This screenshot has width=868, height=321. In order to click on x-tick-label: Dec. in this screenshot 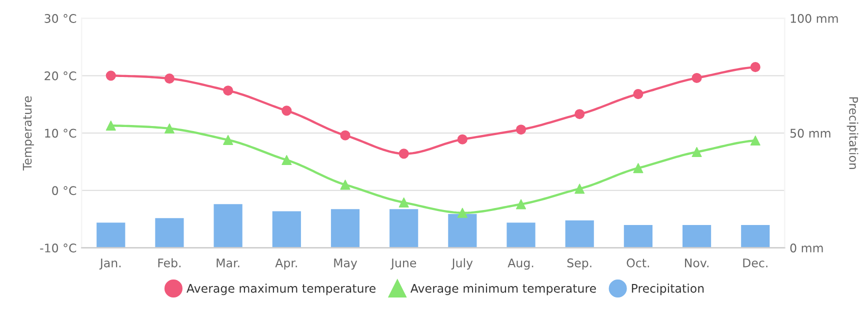, I will do `click(755, 263)`.